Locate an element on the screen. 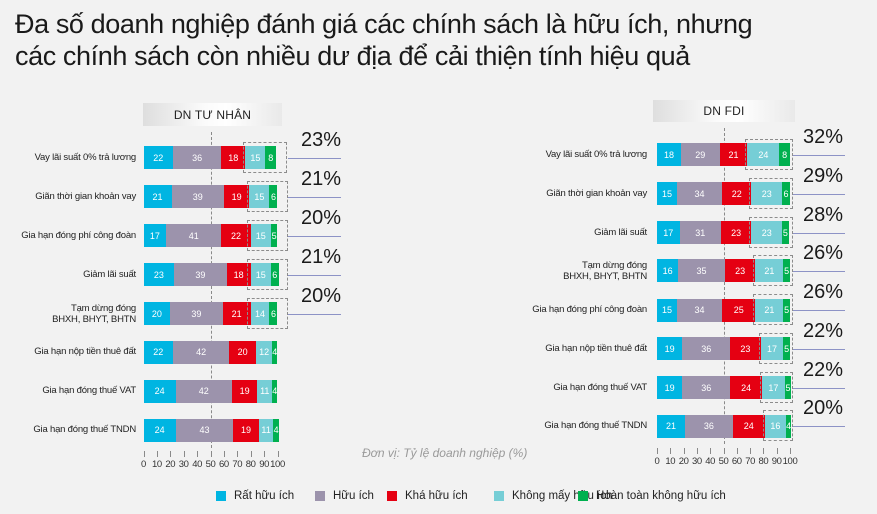  bar-segment: 31 is located at coordinates (700, 232).